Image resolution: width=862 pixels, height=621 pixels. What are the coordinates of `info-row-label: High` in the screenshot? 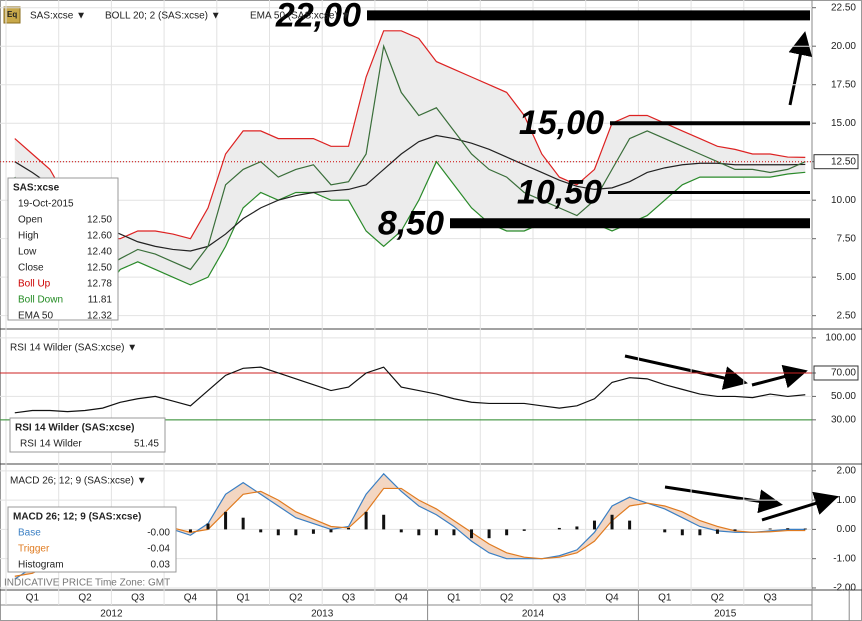 It's located at (28, 236).